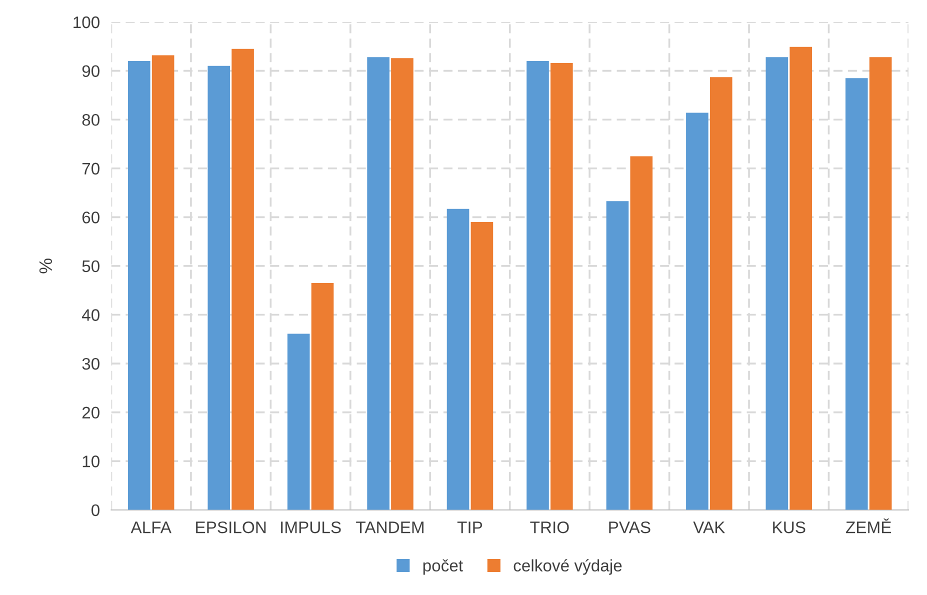 The image size is (927, 595). Describe the element at coordinates (629, 527) in the screenshot. I see `x-tick-label: PVAS` at that location.